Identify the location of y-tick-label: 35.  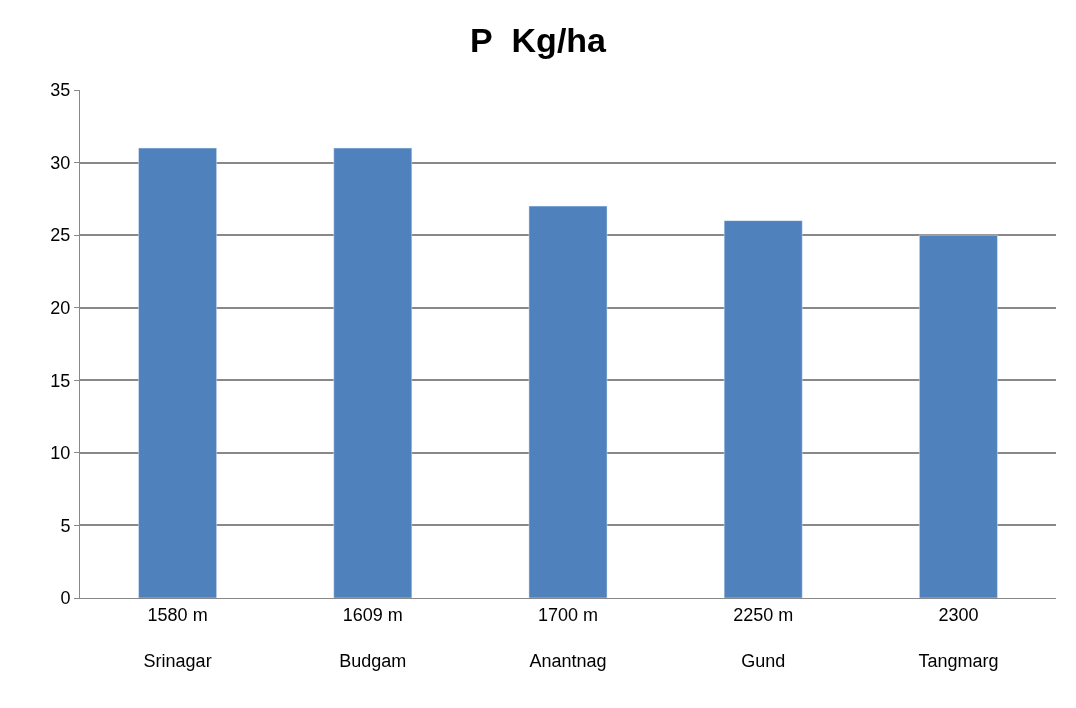
(60, 90).